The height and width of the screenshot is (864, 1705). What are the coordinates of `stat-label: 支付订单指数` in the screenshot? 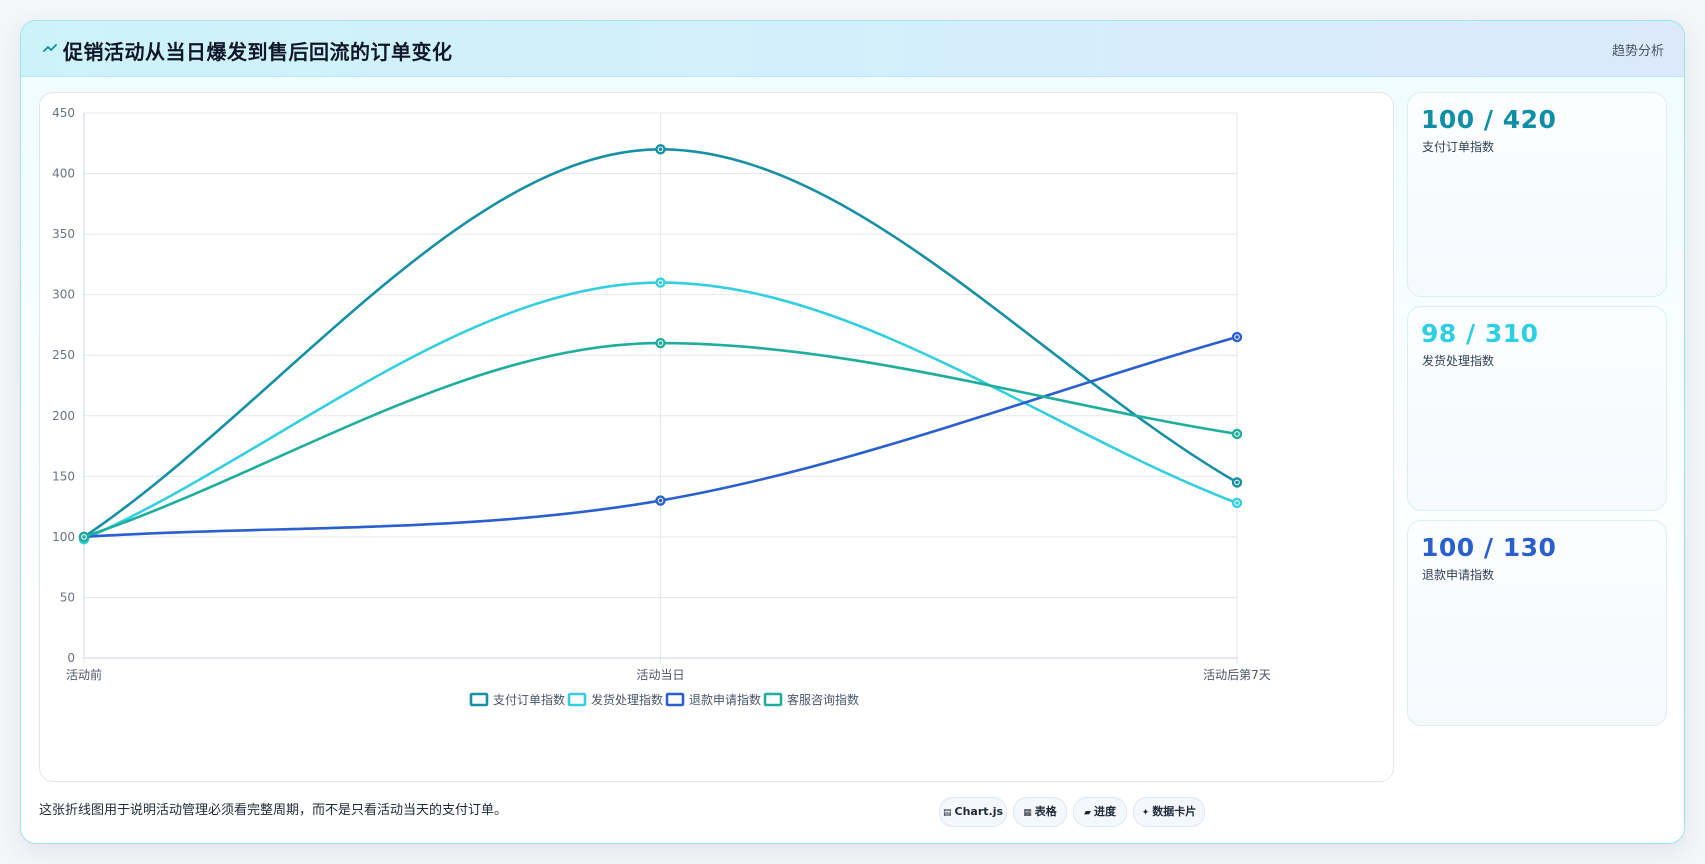 It's located at (1458, 147).